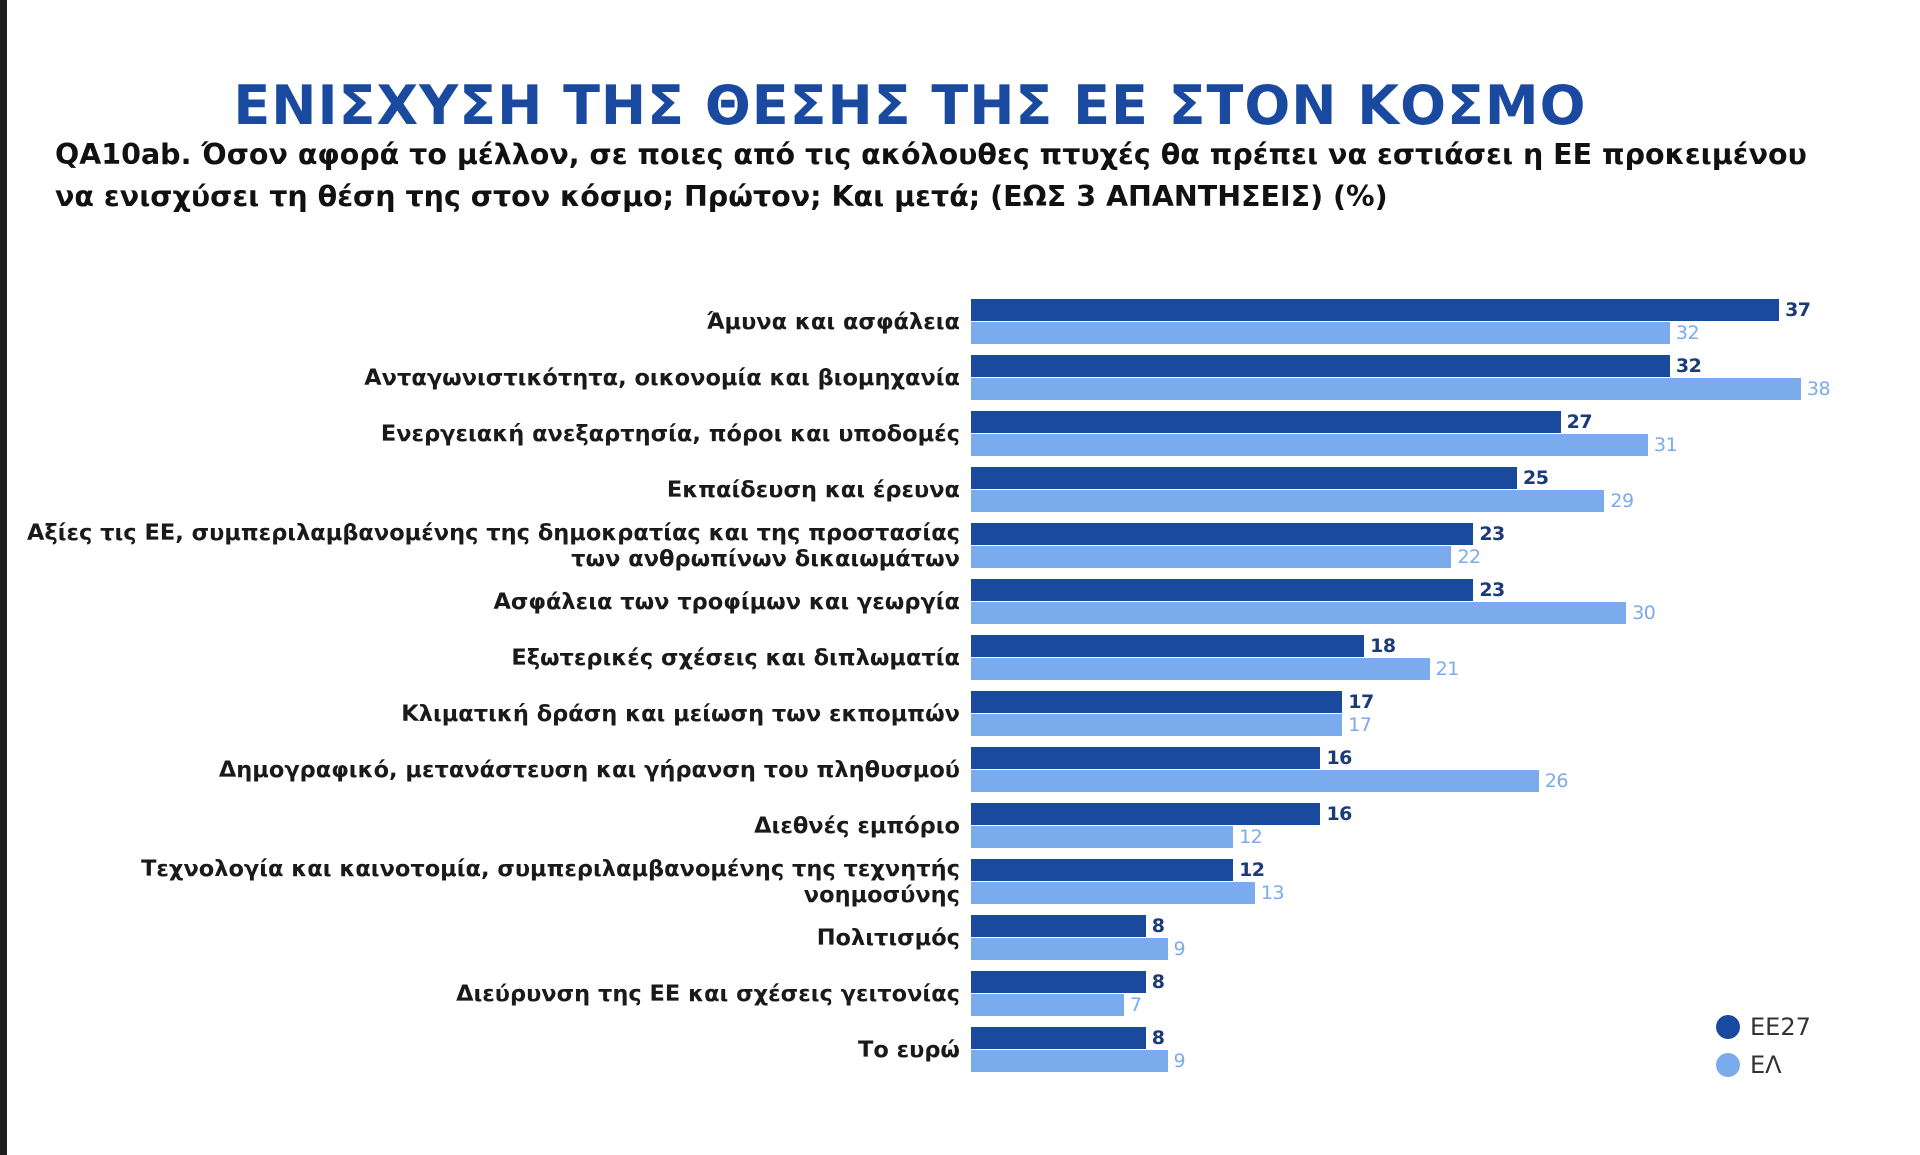 This screenshot has height=1155, width=1920. I want to click on category-label: Κλιματική δράση και μείωση των εκπομπών, so click(490, 714).